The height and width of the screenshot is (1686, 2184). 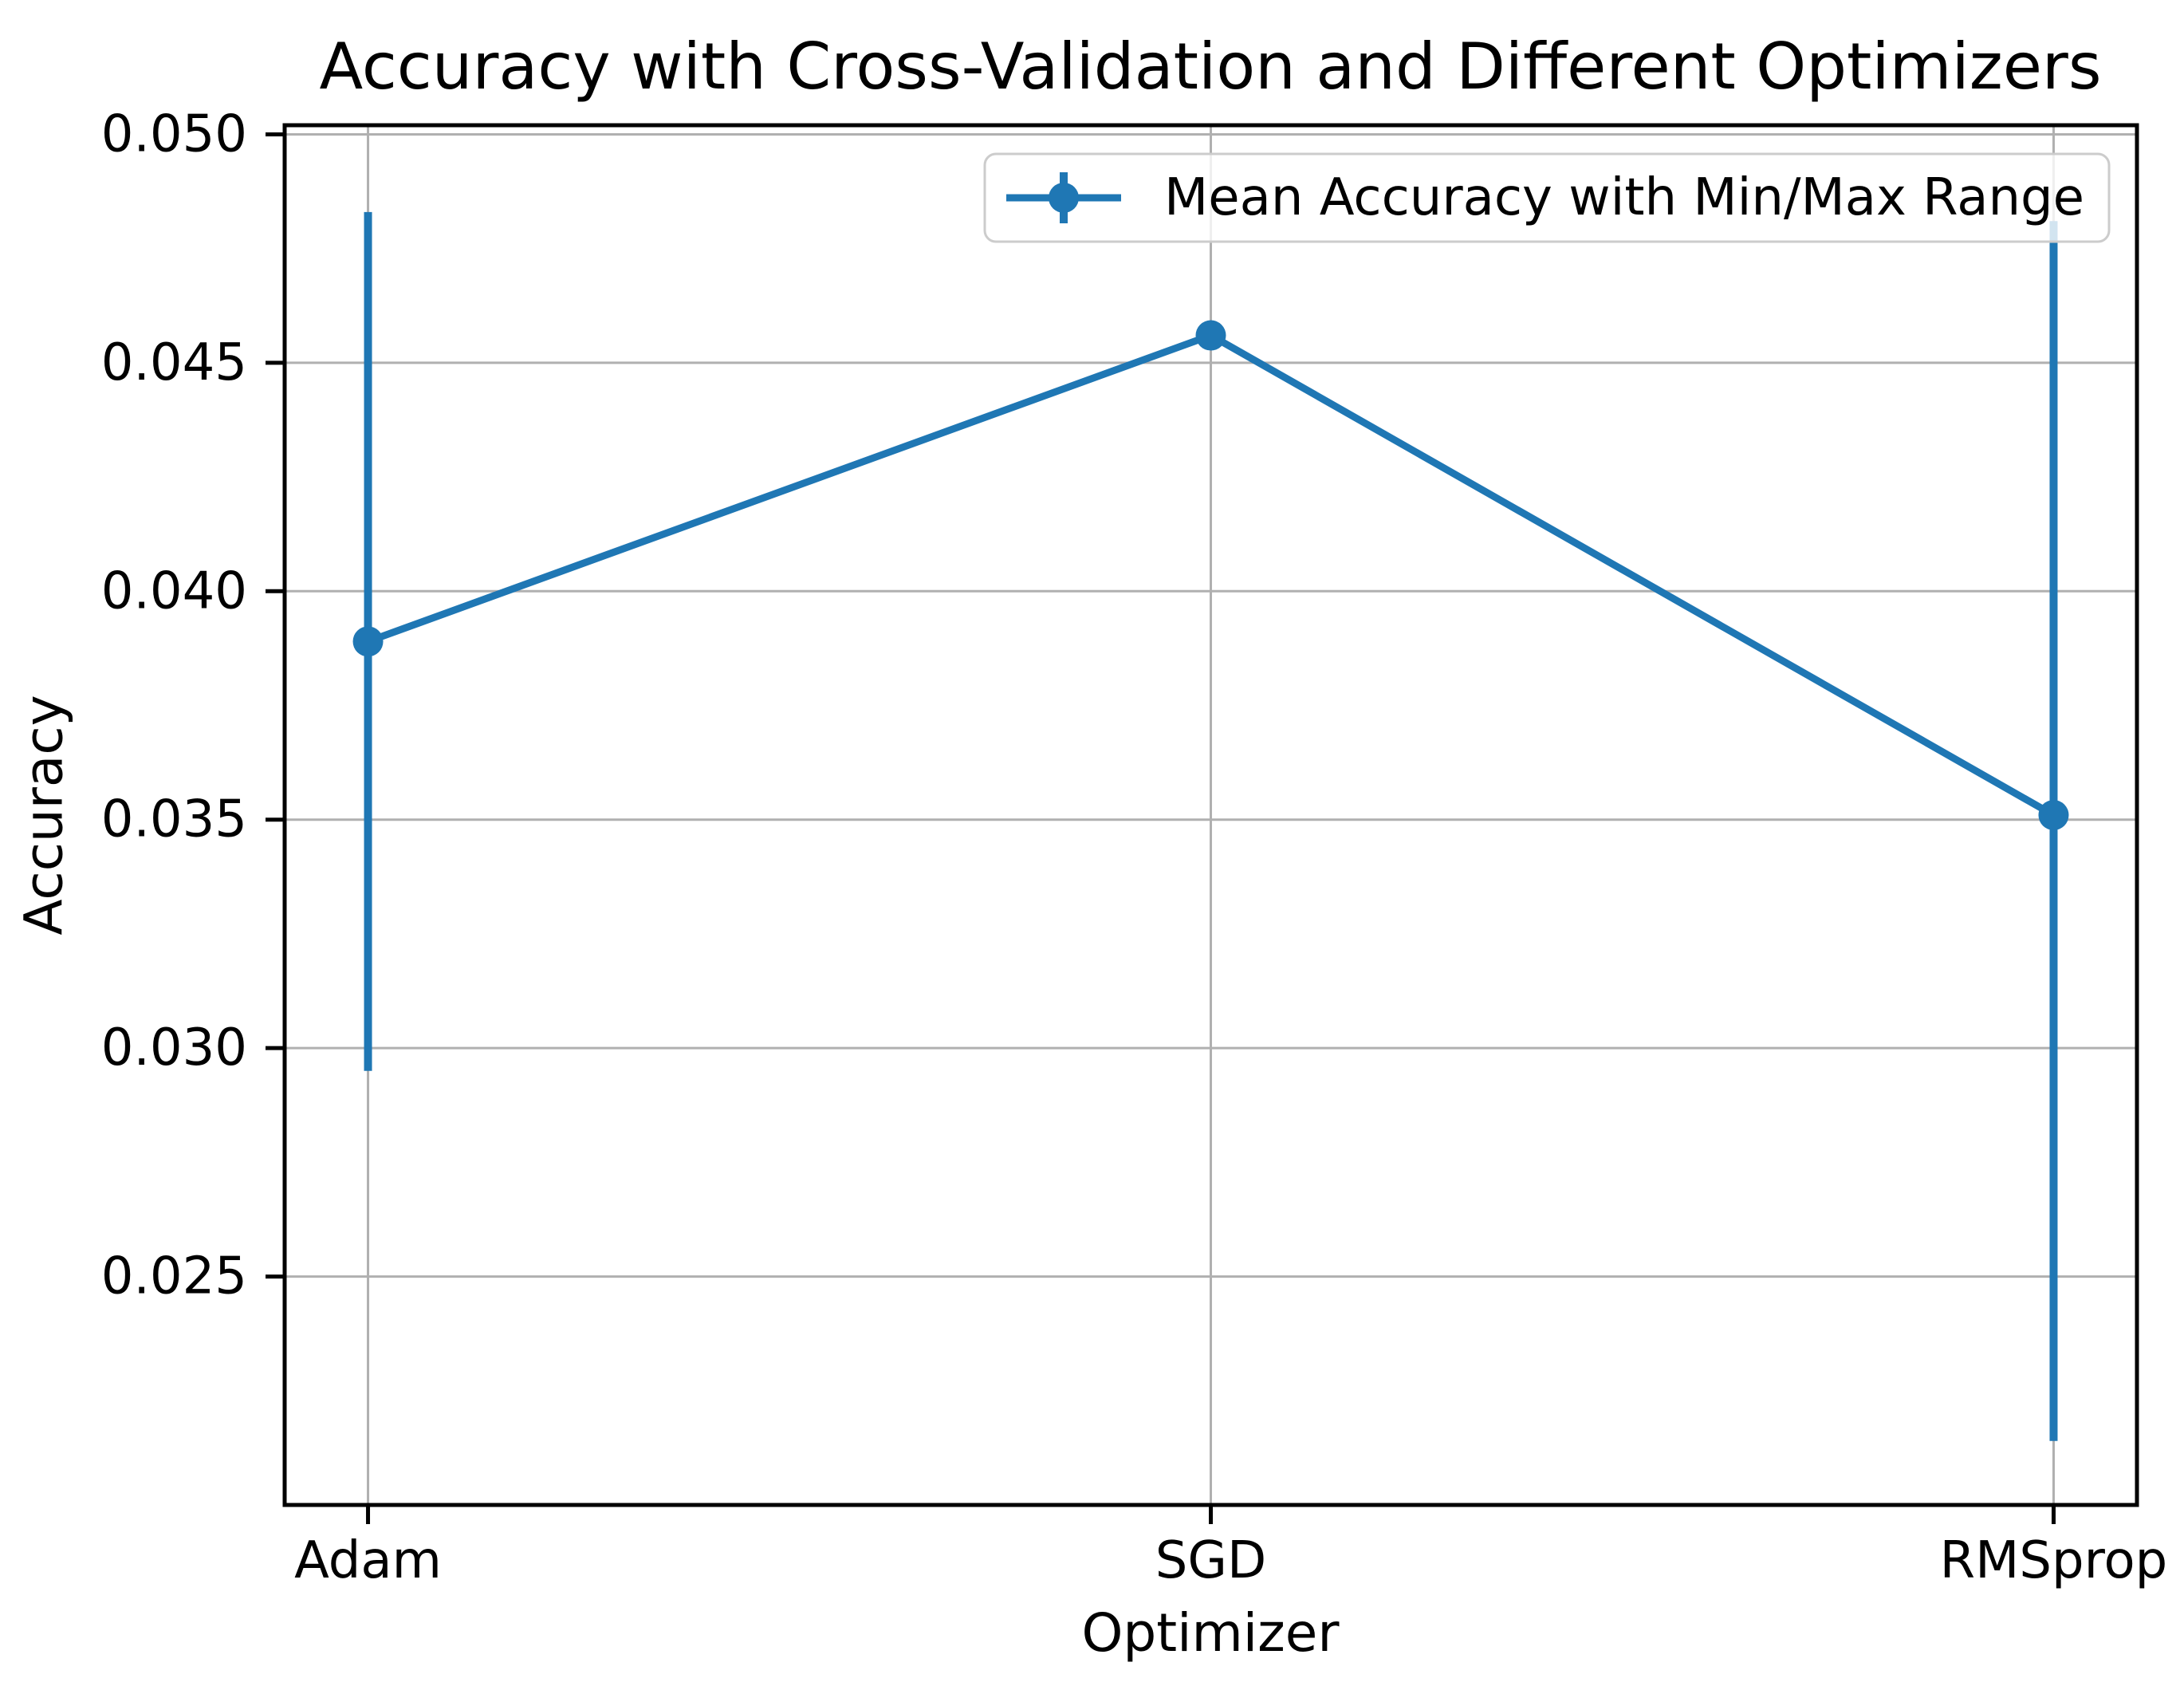 I want to click on legend: Mean Accuracy with Min/Max Range, so click(x=1547, y=197).